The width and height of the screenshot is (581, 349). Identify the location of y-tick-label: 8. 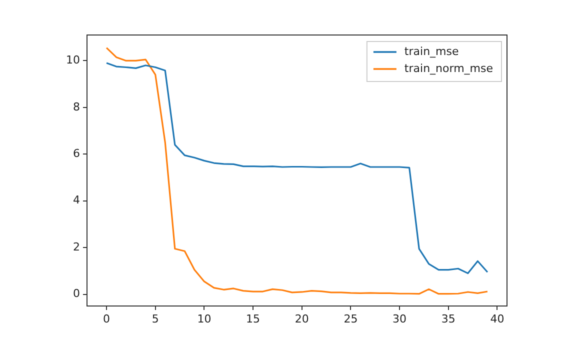
(76, 107).